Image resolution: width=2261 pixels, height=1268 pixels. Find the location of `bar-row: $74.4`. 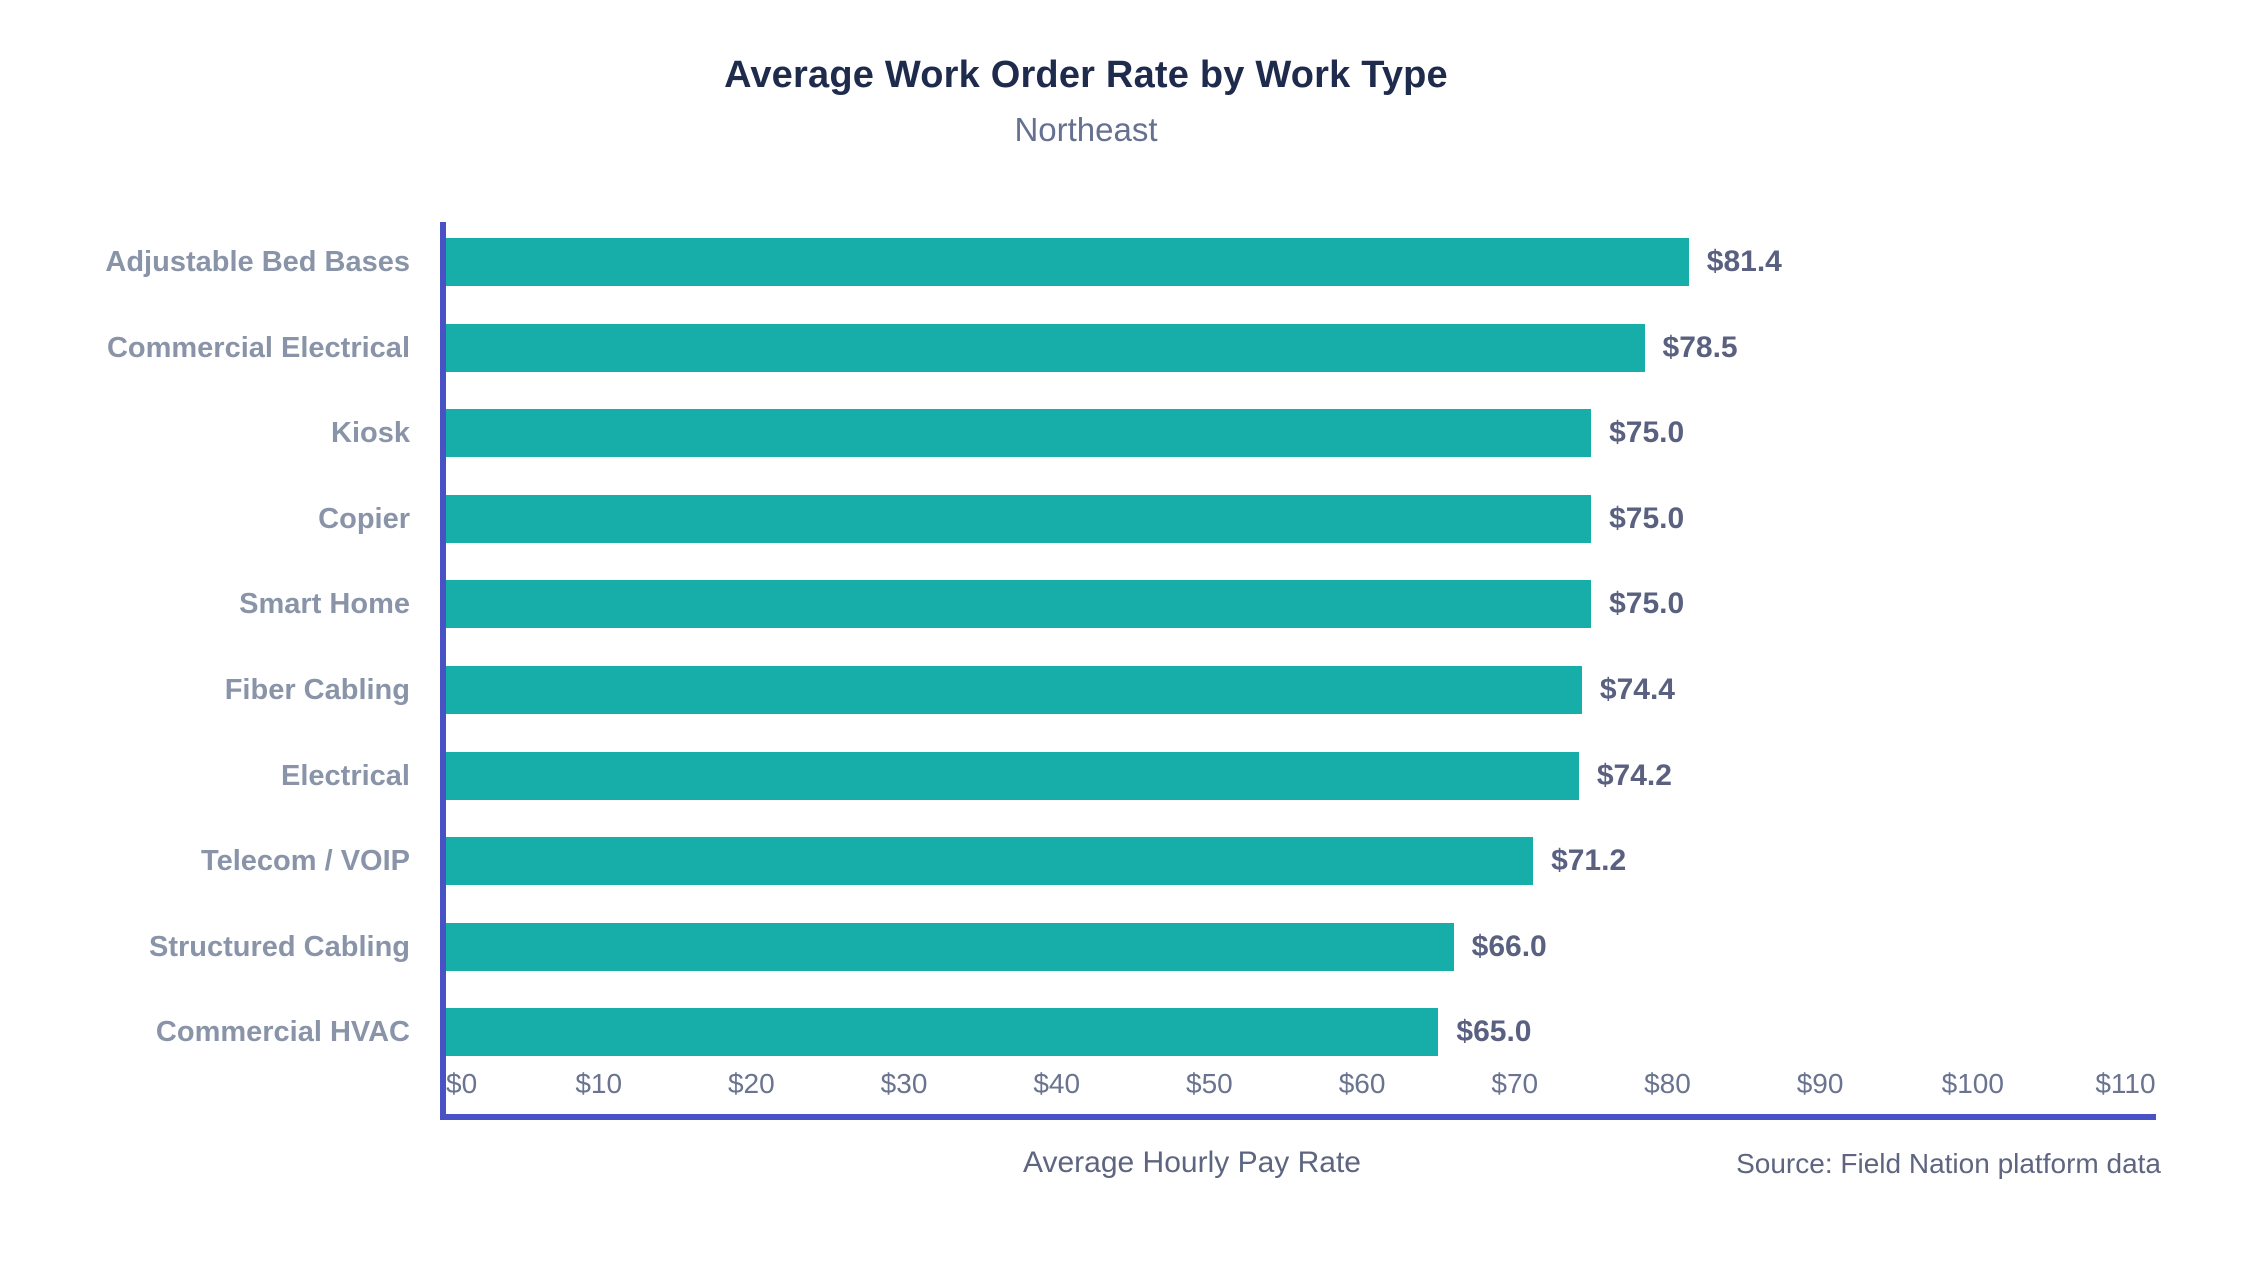

bar-row: $74.4 is located at coordinates (1301, 708).